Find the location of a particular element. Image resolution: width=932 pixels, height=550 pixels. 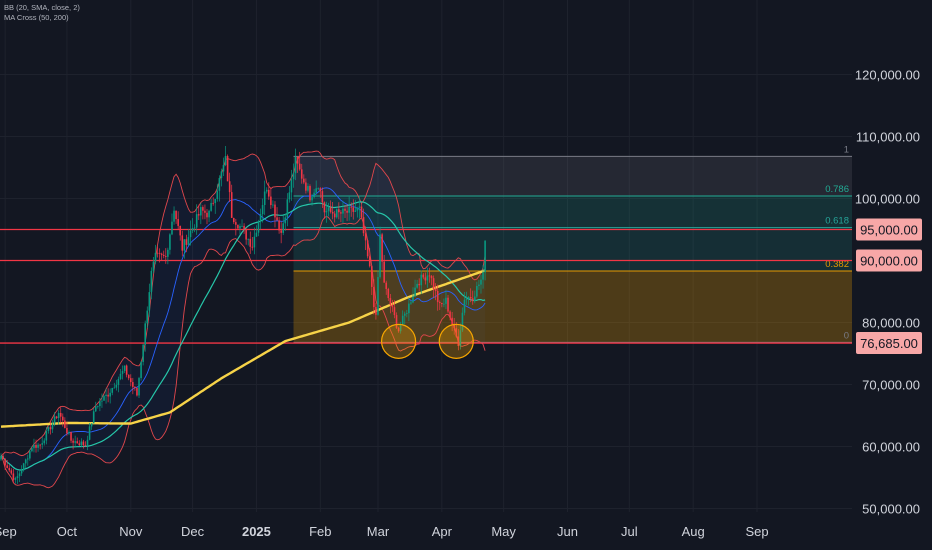

indicator-bb-legend: BB (20, SMA, close, 2) is located at coordinates (42, 7).